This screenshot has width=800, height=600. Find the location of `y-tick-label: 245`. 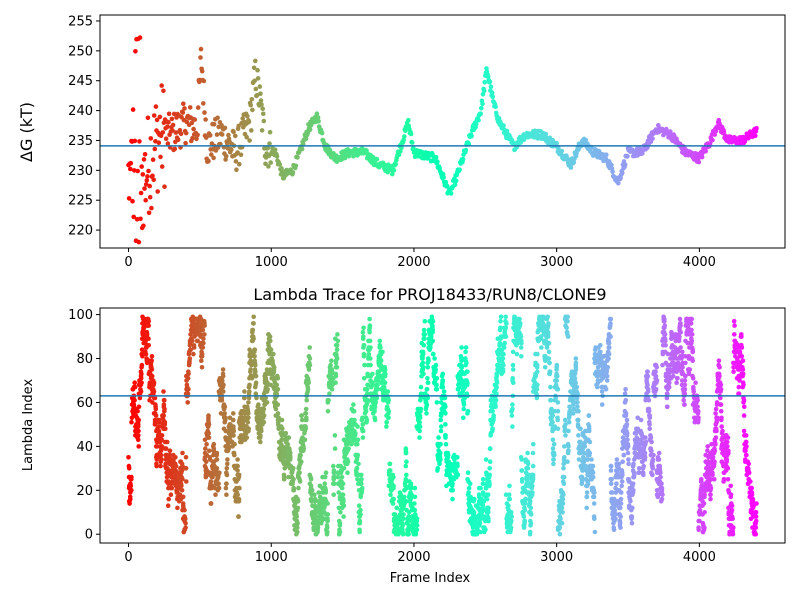

y-tick-label: 245 is located at coordinates (80, 81).